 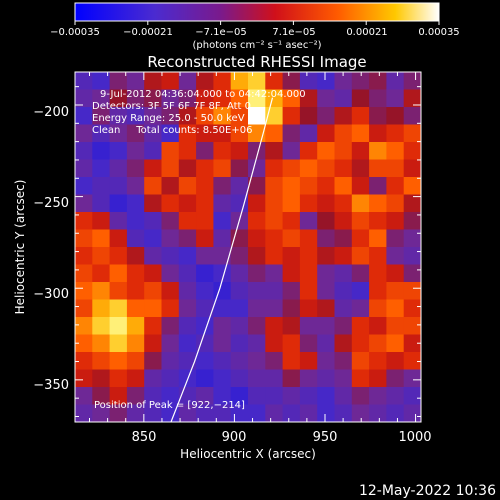 What do you see at coordinates (257, 23) in the screenshot?
I see `colorbar-ticks` at bounding box center [257, 23].